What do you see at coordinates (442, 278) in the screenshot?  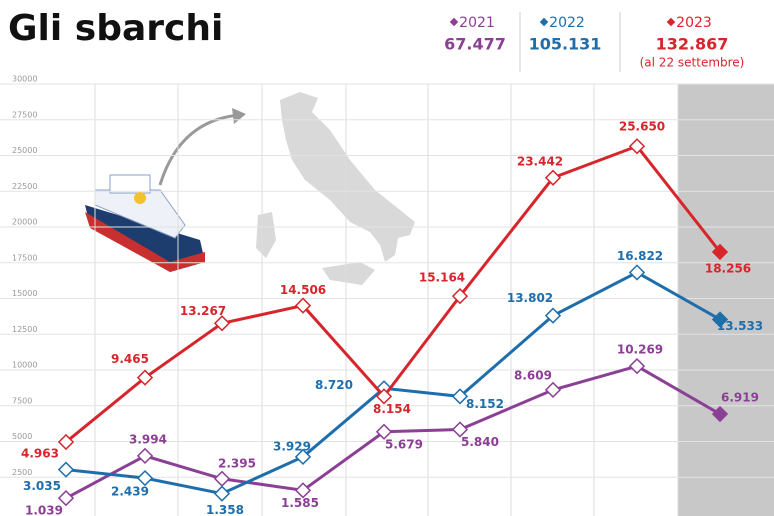 I see `data-label: 15.164` at bounding box center [442, 278].